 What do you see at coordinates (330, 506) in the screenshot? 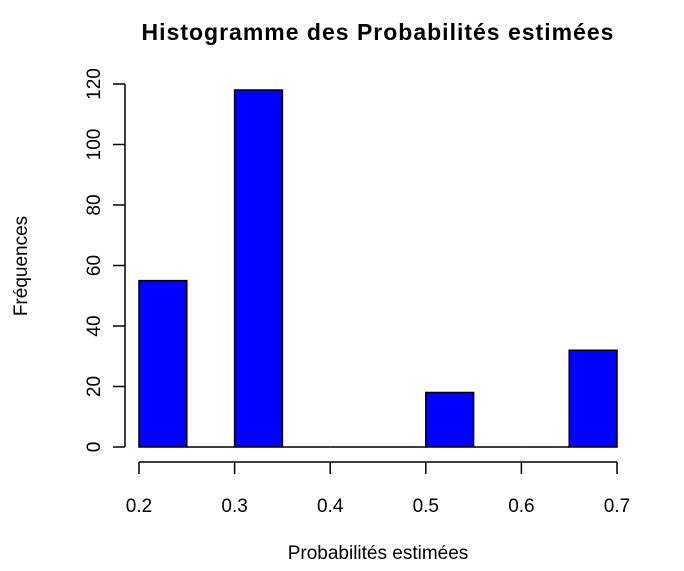
I see `x-tick-label: 0.4` at bounding box center [330, 506].